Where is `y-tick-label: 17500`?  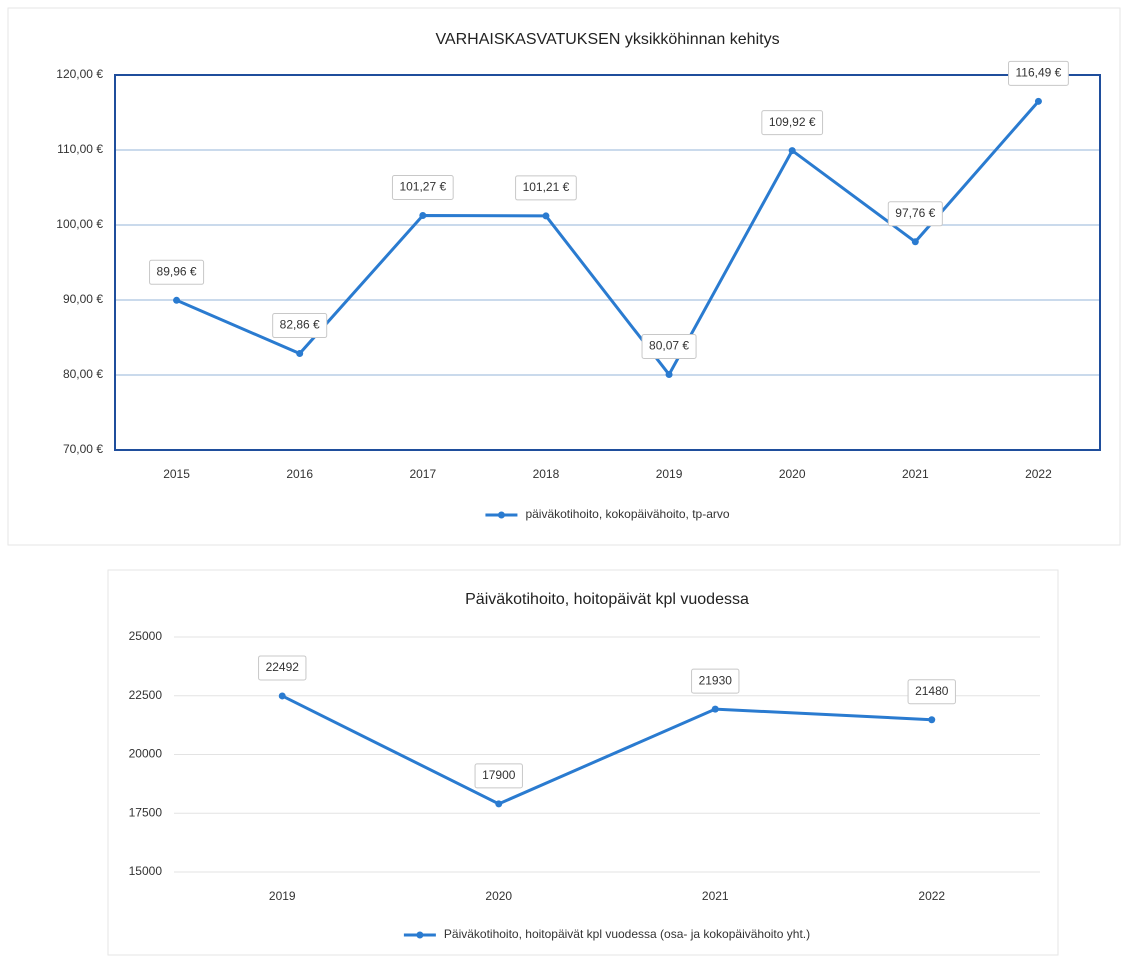 y-tick-label: 17500 is located at coordinates (146, 812).